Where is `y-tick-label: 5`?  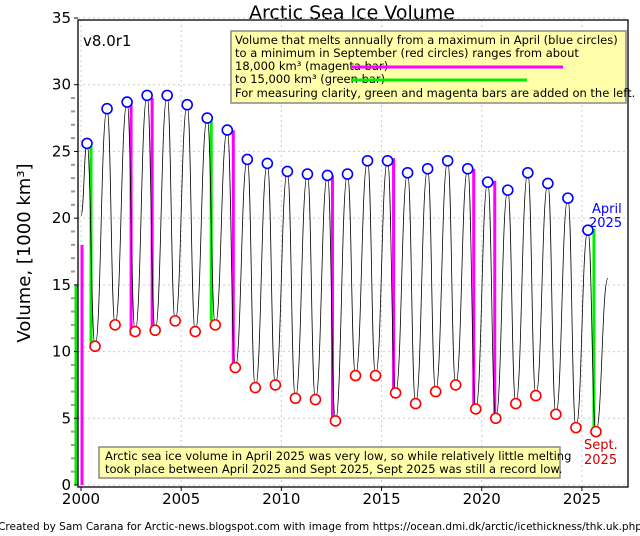
y-tick-label: 5 is located at coordinates (66, 418).